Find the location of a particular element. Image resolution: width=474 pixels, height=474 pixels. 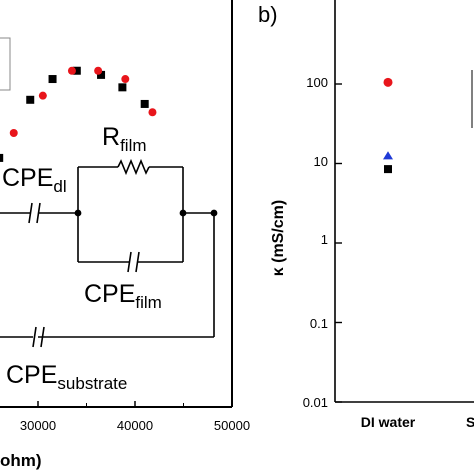

y-axis-ticks is located at coordinates (338, 243).